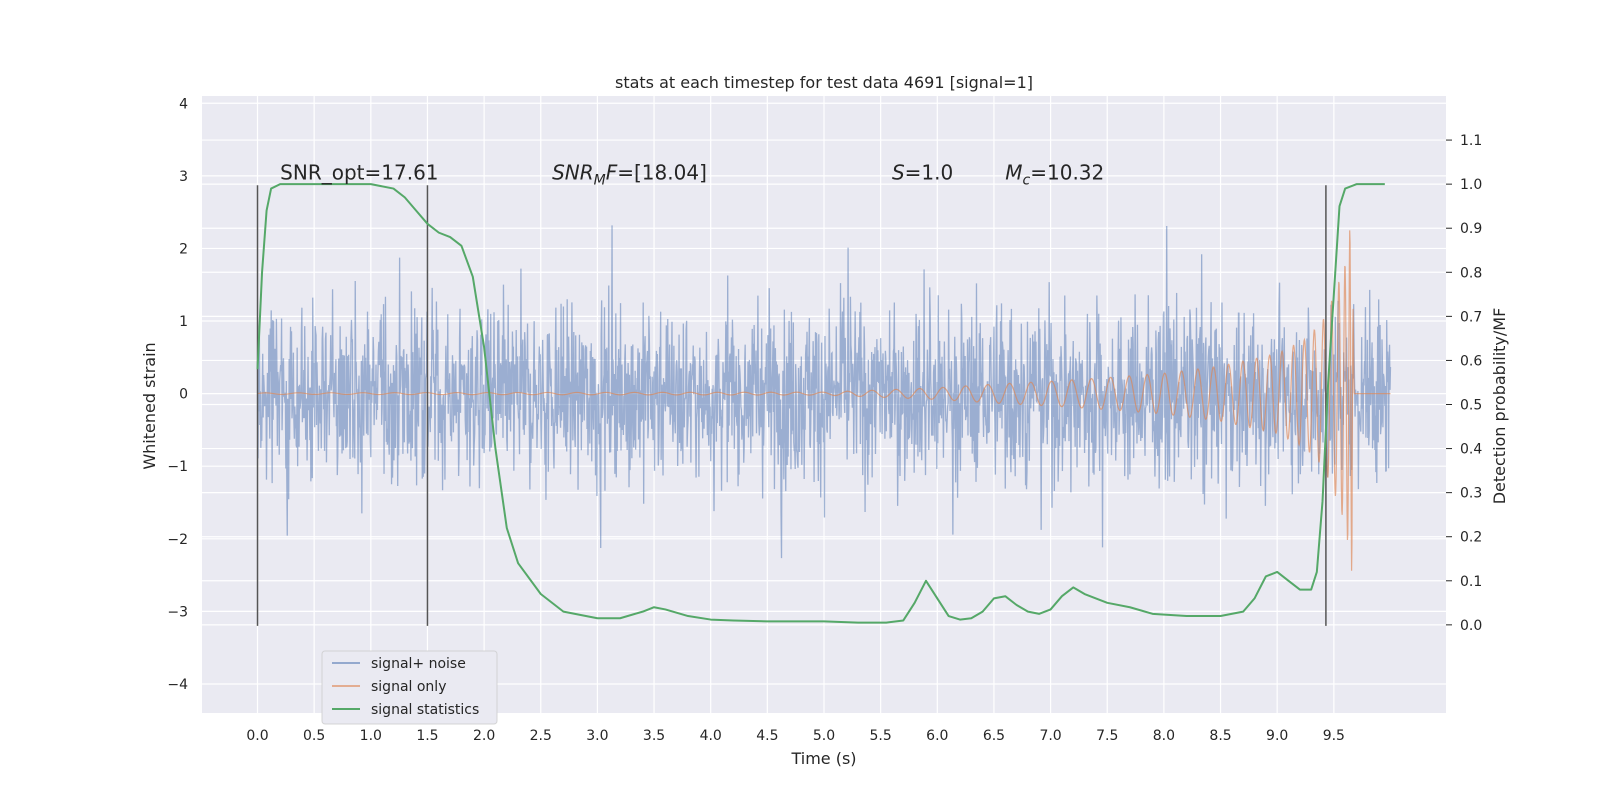 The image size is (1600, 800). What do you see at coordinates (654, 736) in the screenshot?
I see `x-tick-7: 3.5` at bounding box center [654, 736].